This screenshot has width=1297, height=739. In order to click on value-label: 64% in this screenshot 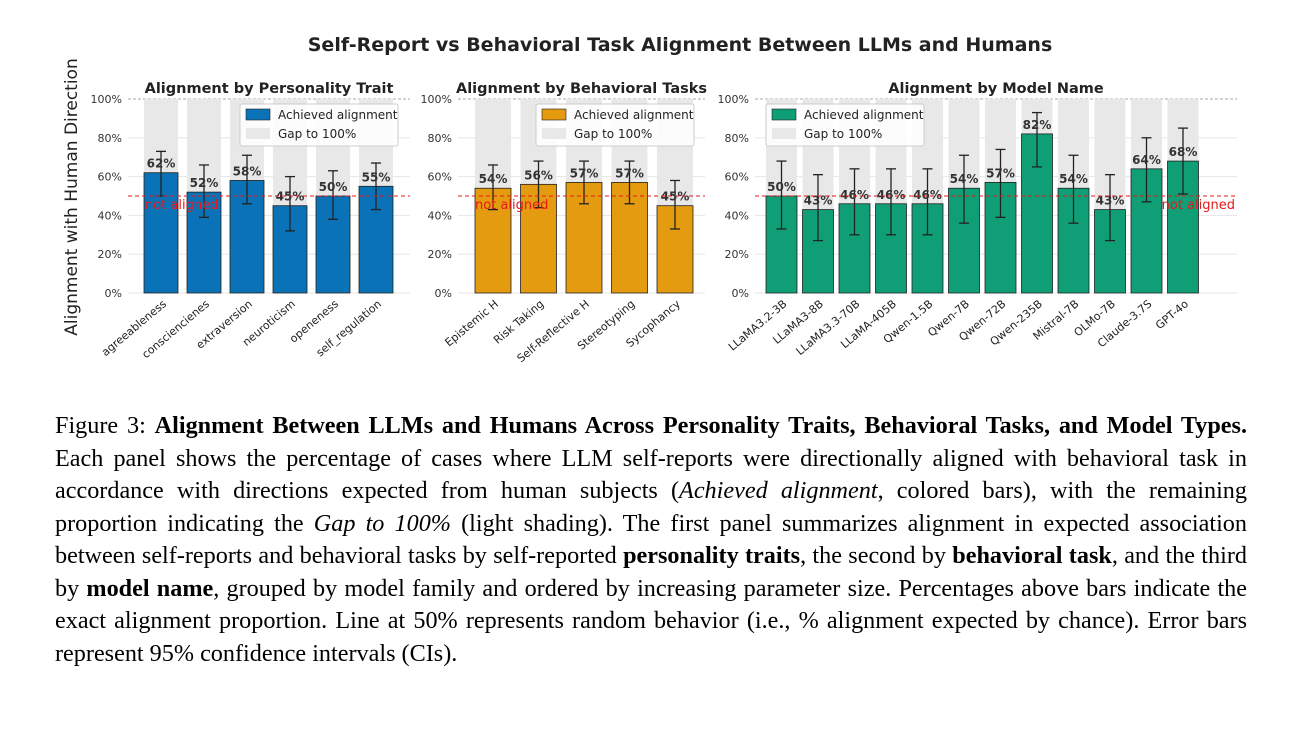, I will do `click(1146, 160)`.